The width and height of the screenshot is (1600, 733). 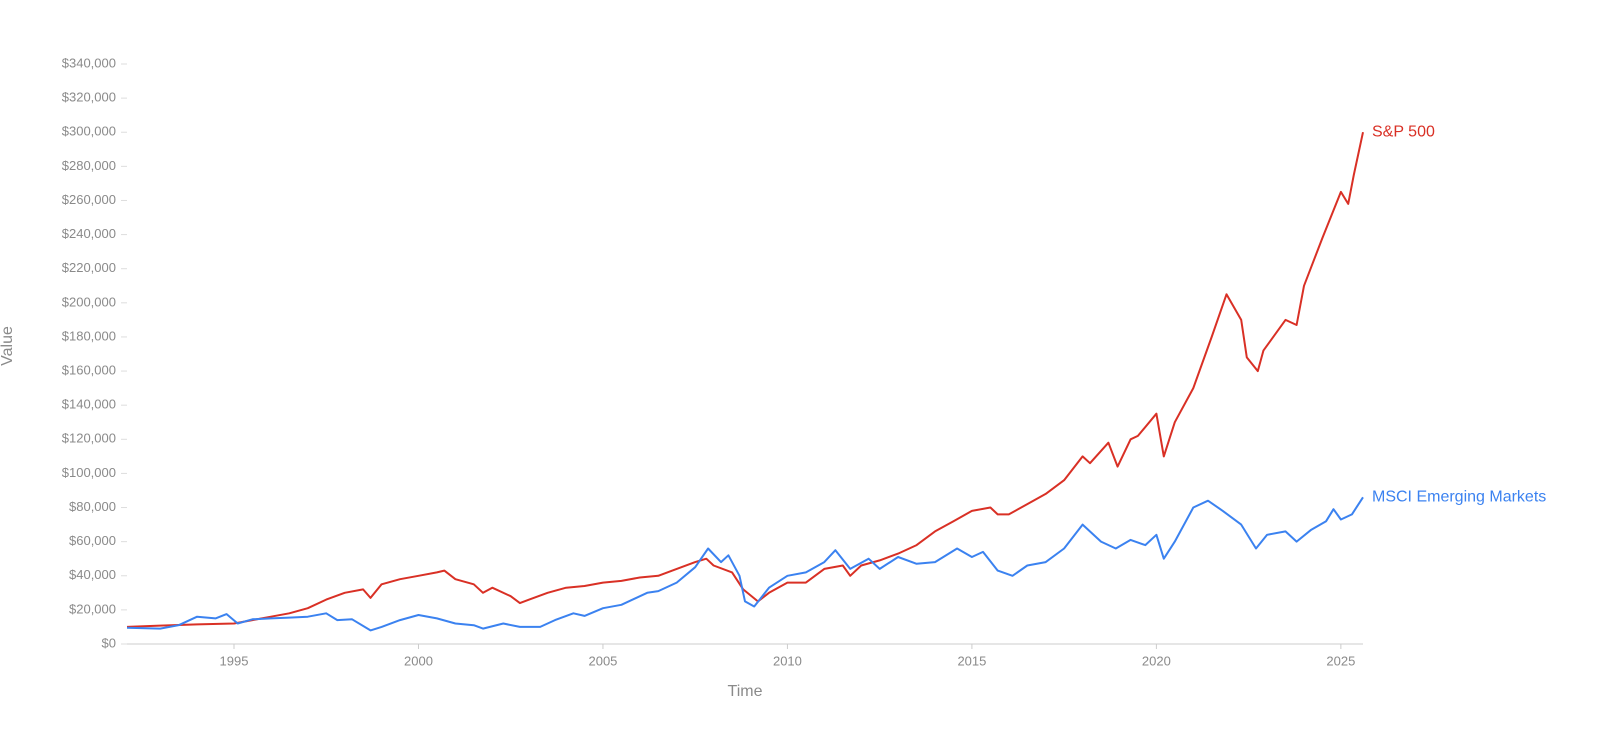 What do you see at coordinates (971, 660) in the screenshot?
I see `x-tick-label: 2015` at bounding box center [971, 660].